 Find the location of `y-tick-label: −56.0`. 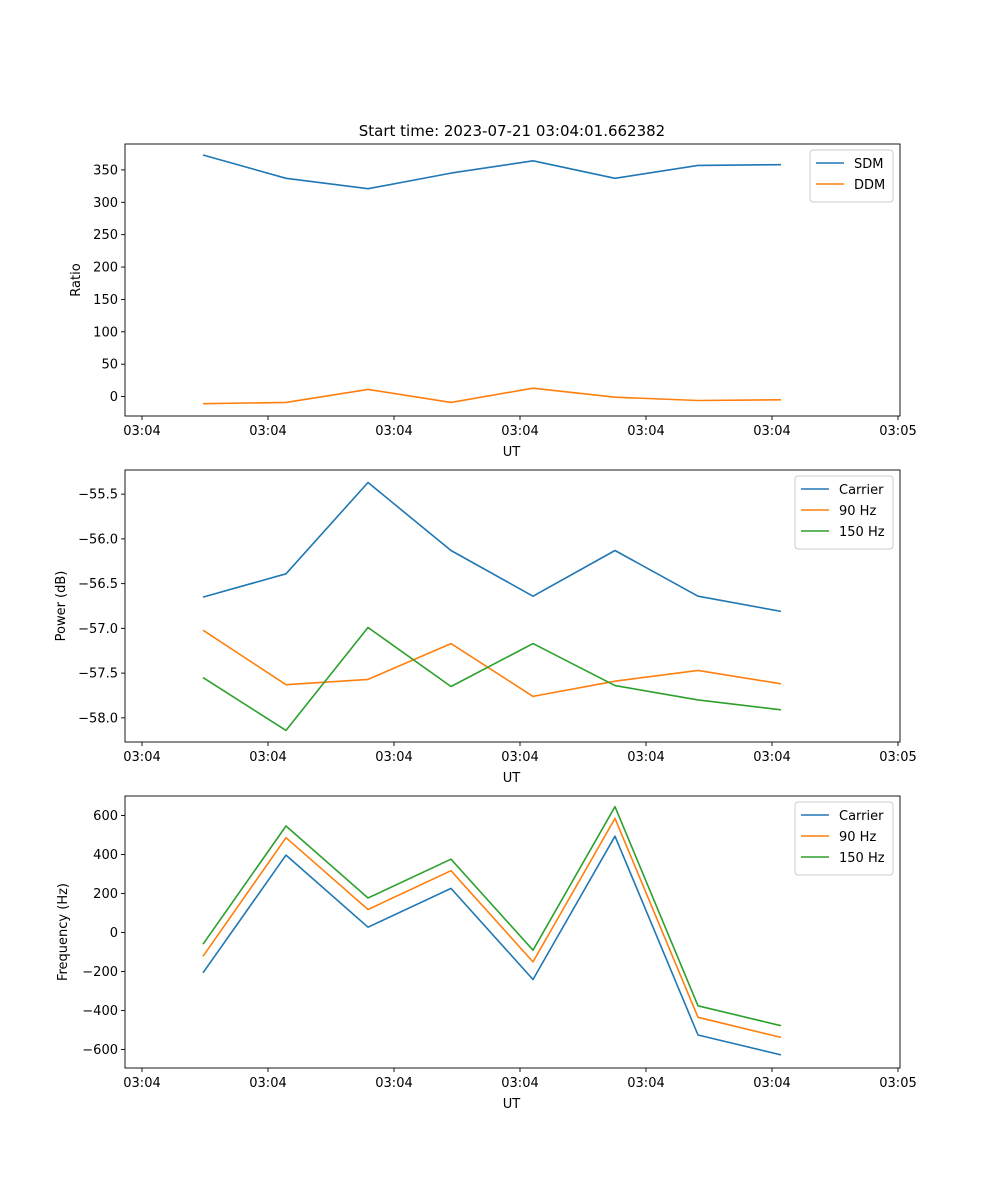

y-tick-label: −56.0 is located at coordinates (98, 539).